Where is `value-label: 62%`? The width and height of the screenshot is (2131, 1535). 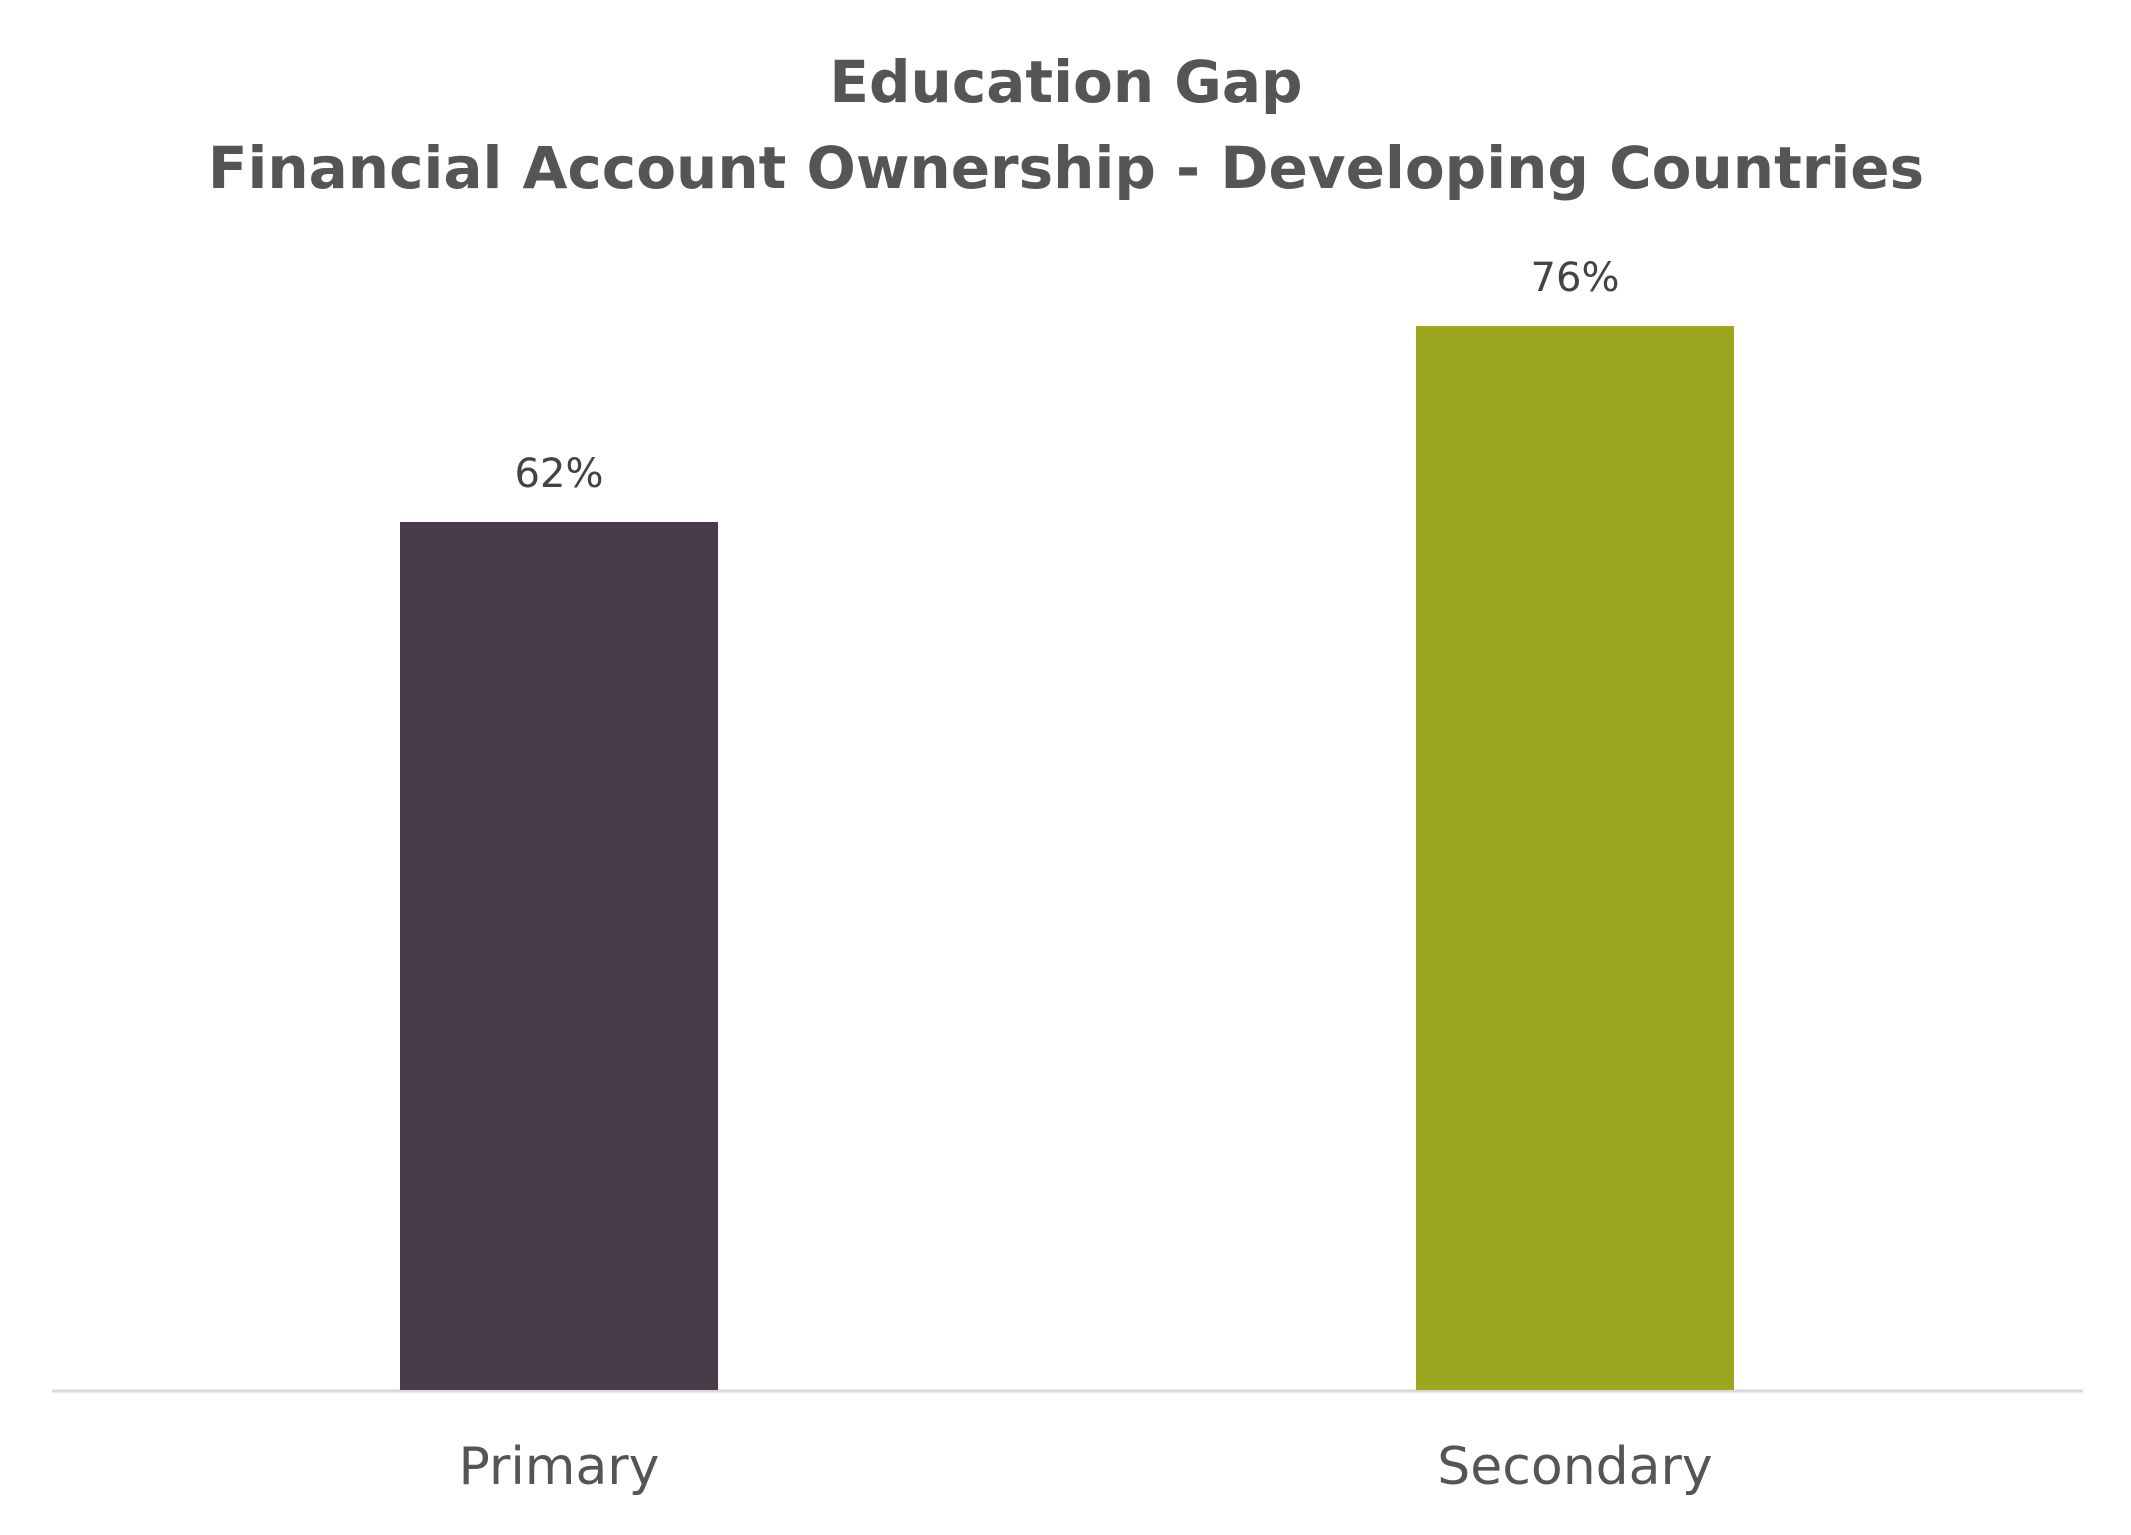
value-label: 62% is located at coordinates (559, 474).